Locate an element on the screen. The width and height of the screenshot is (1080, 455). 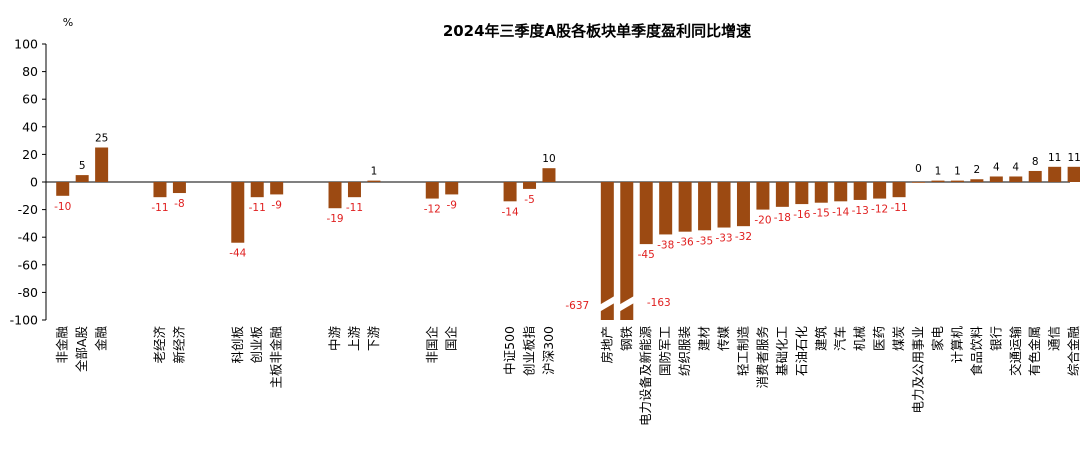
category-label: 轻工制造 is located at coordinates (742, 351).